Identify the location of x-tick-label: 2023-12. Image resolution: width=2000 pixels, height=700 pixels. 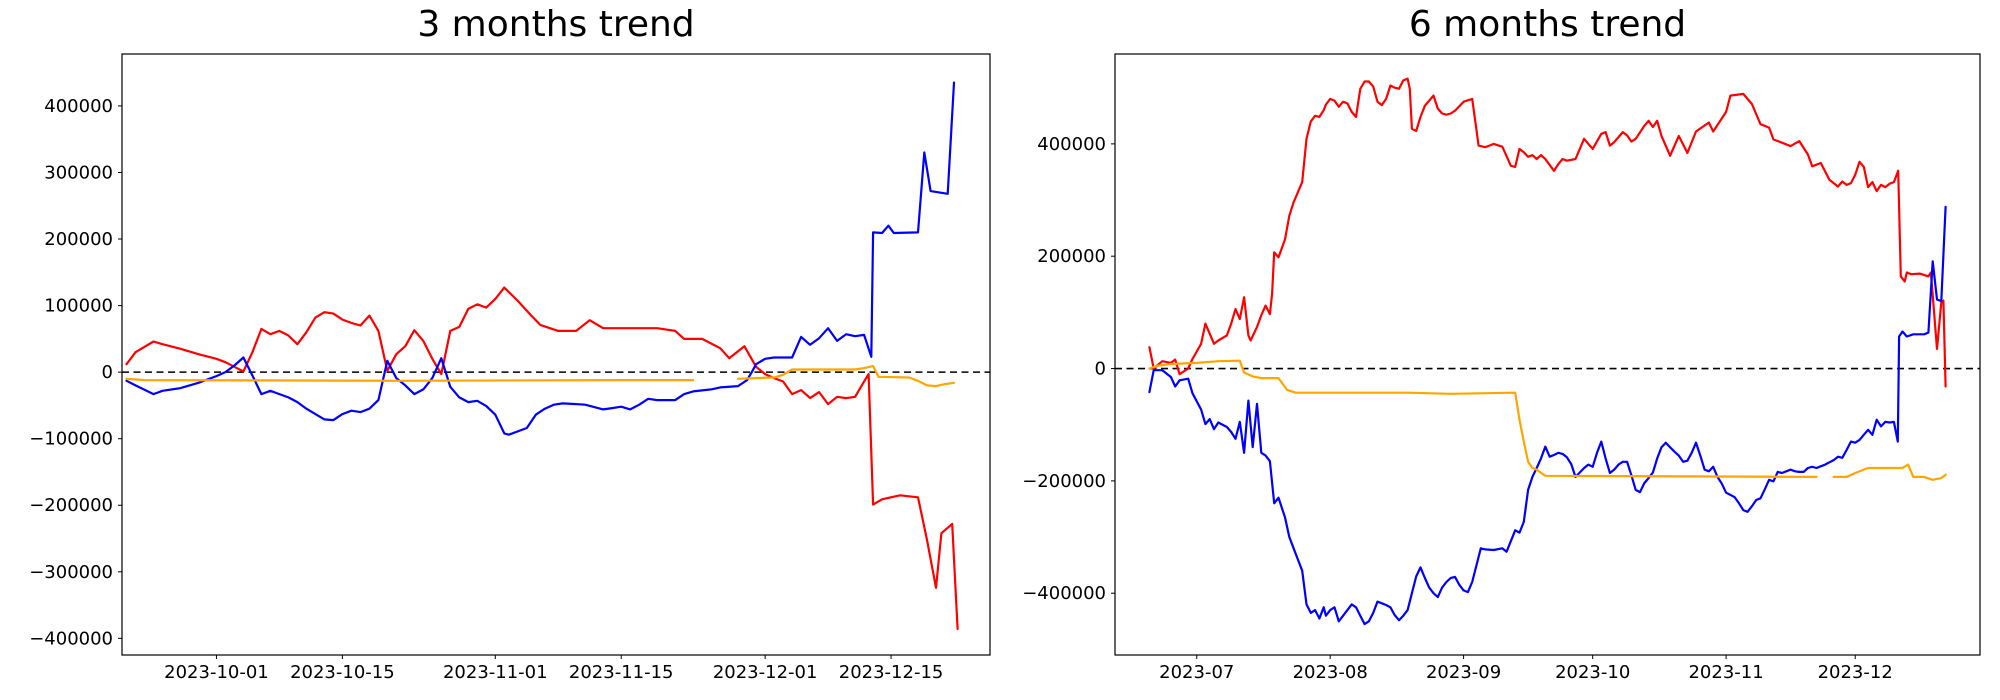
(1855, 672).